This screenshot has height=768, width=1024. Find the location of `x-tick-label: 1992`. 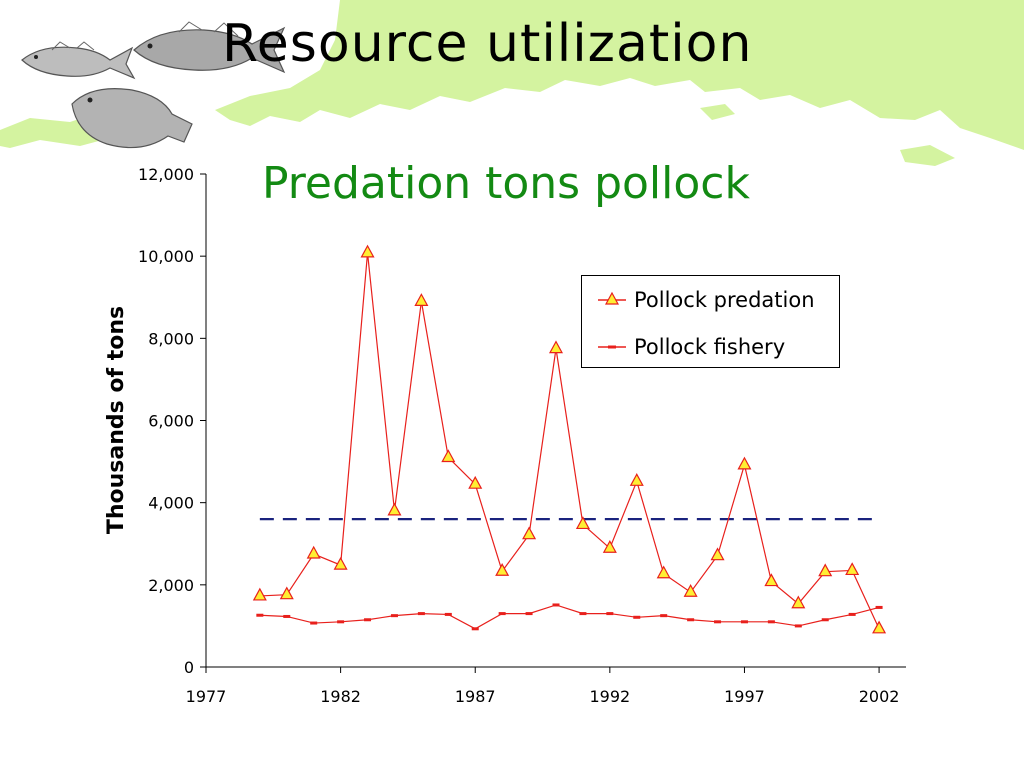

x-tick-label: 1992 is located at coordinates (609, 696).